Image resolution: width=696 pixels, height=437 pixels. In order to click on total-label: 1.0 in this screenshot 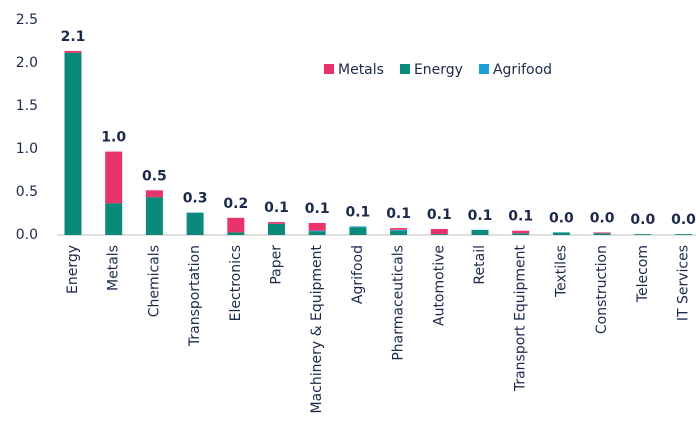, I will do `click(113, 138)`.